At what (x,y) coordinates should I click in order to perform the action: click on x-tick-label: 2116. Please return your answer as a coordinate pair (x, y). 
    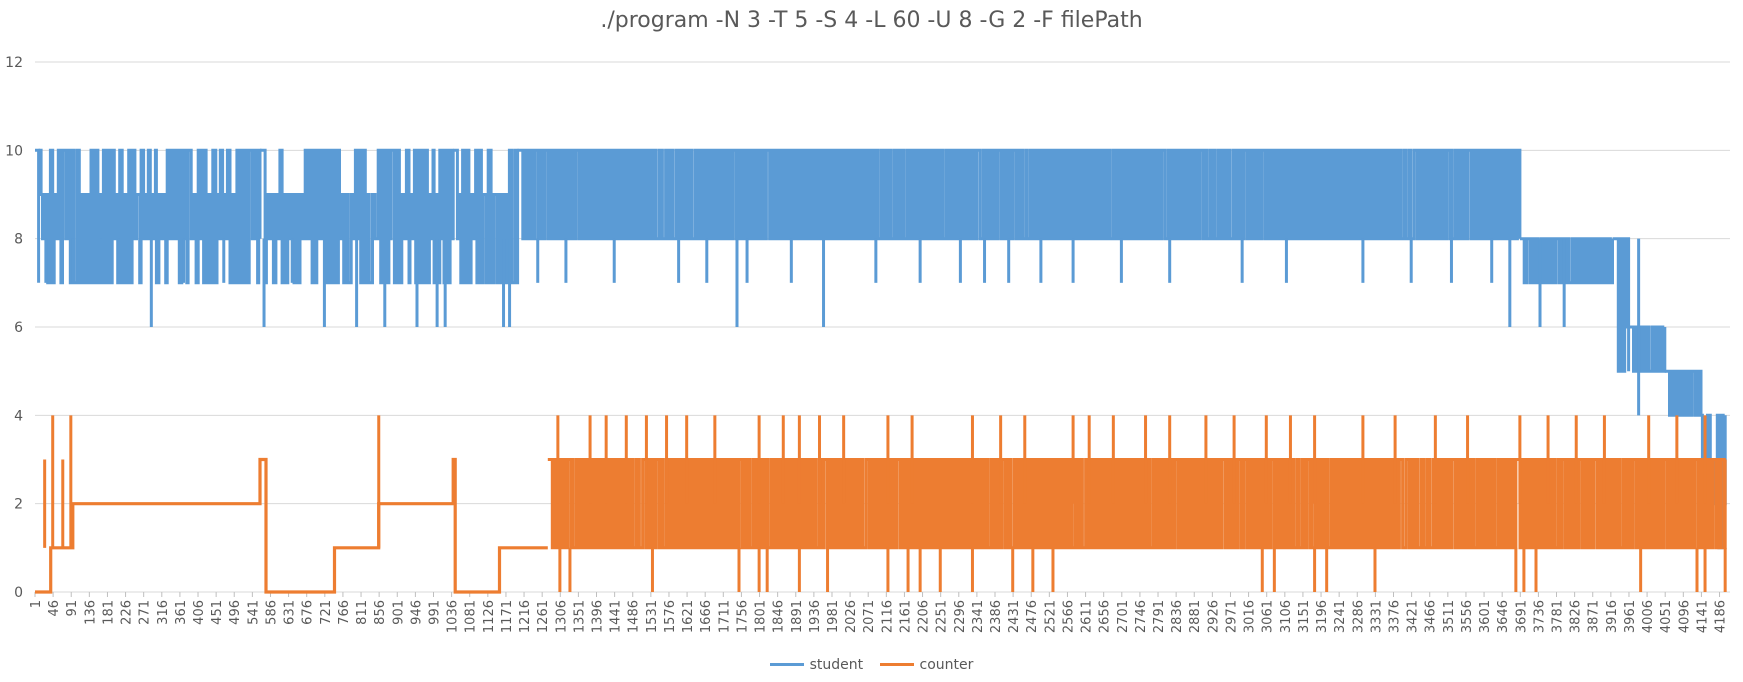
    Looking at the image, I should click on (887, 616).